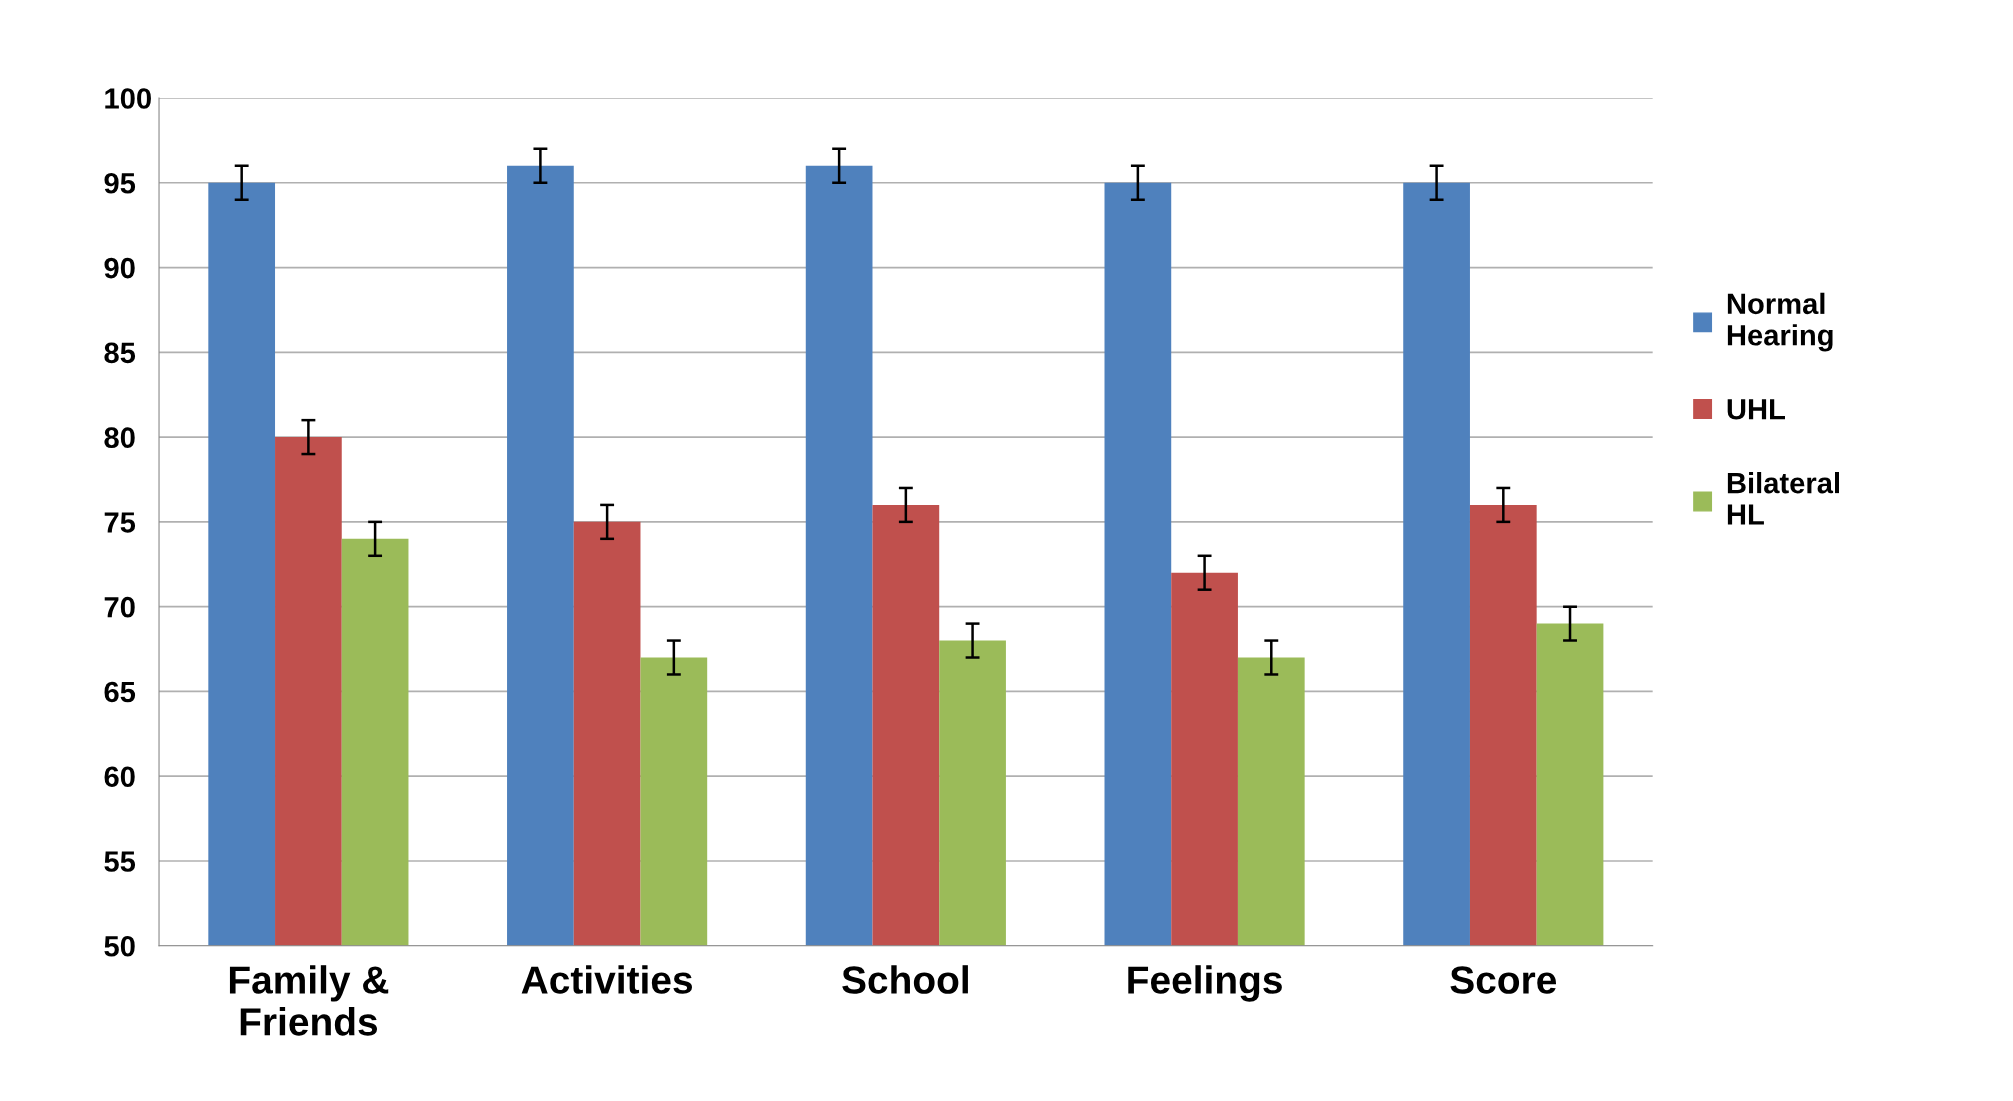 Image resolution: width=2013 pixels, height=1101 pixels. Describe the element at coordinates (309, 1000) in the screenshot. I see `x-tick-label: Family & Friends` at that location.